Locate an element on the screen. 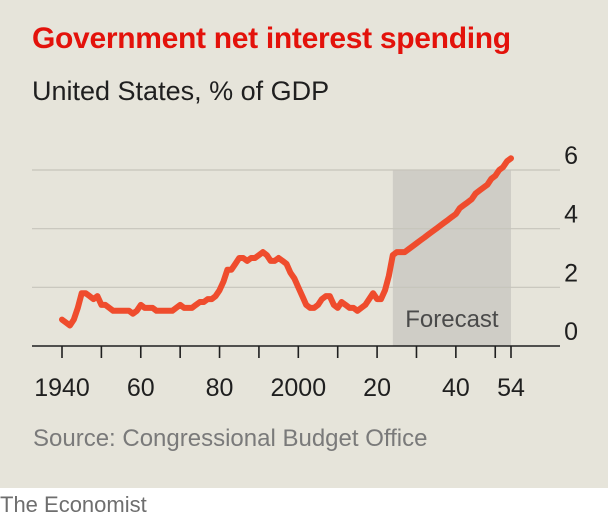  forecast-band is located at coordinates (451, 258).